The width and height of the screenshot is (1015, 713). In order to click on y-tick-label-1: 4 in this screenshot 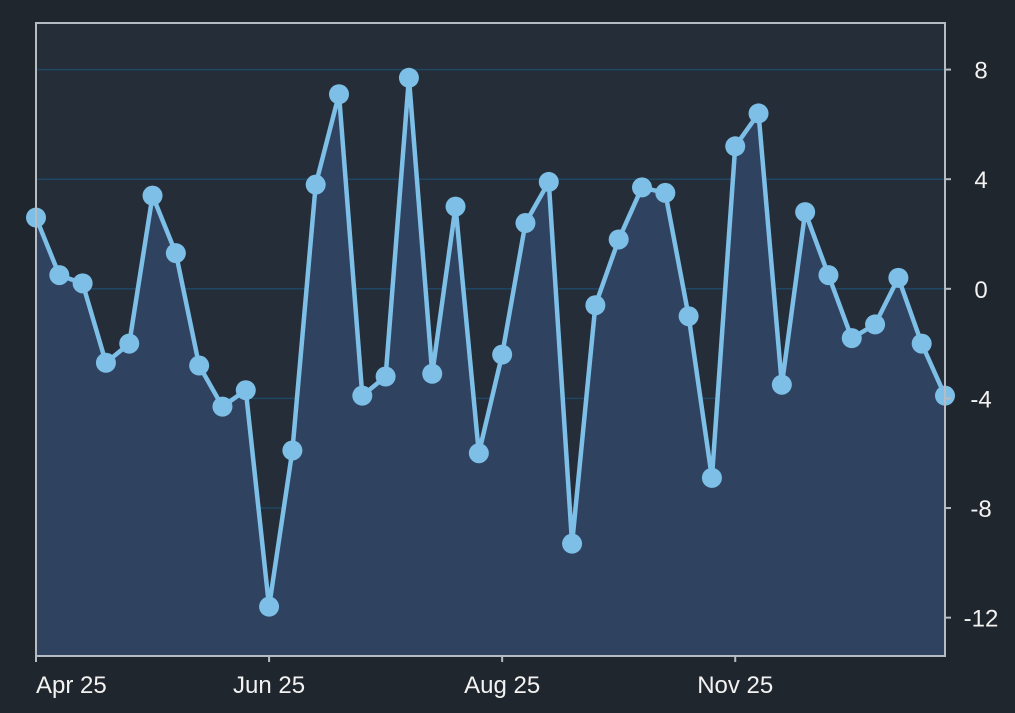, I will do `click(980, 180)`.